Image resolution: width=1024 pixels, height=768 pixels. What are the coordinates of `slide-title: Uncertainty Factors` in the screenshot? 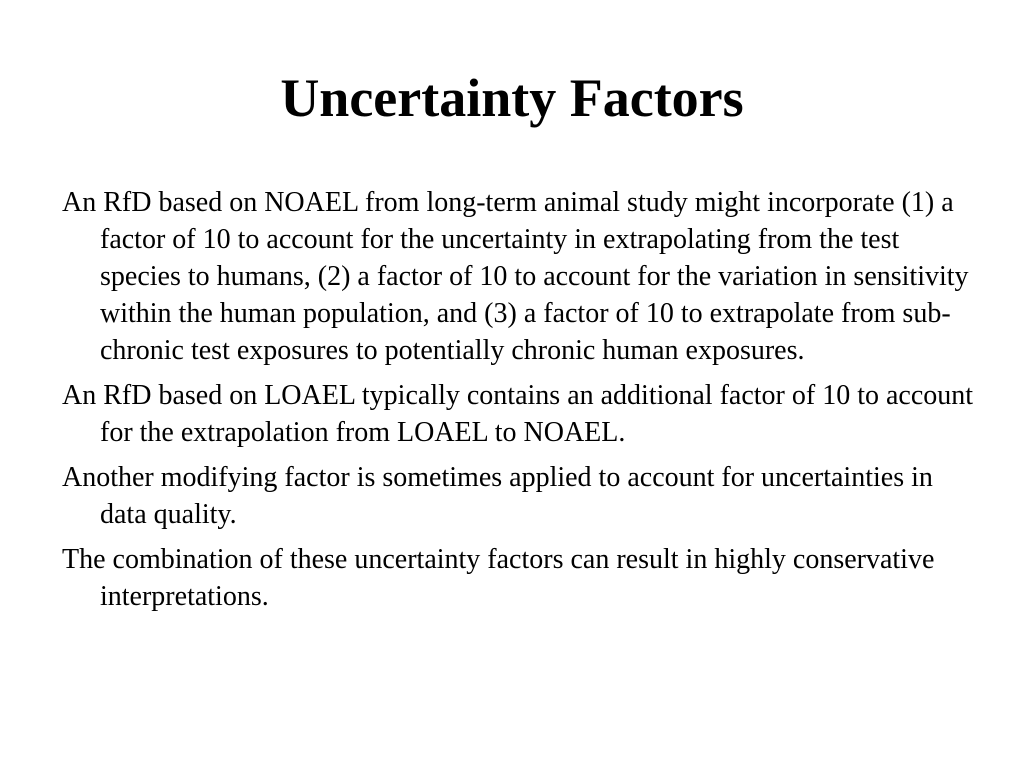 It's located at (512, 98).